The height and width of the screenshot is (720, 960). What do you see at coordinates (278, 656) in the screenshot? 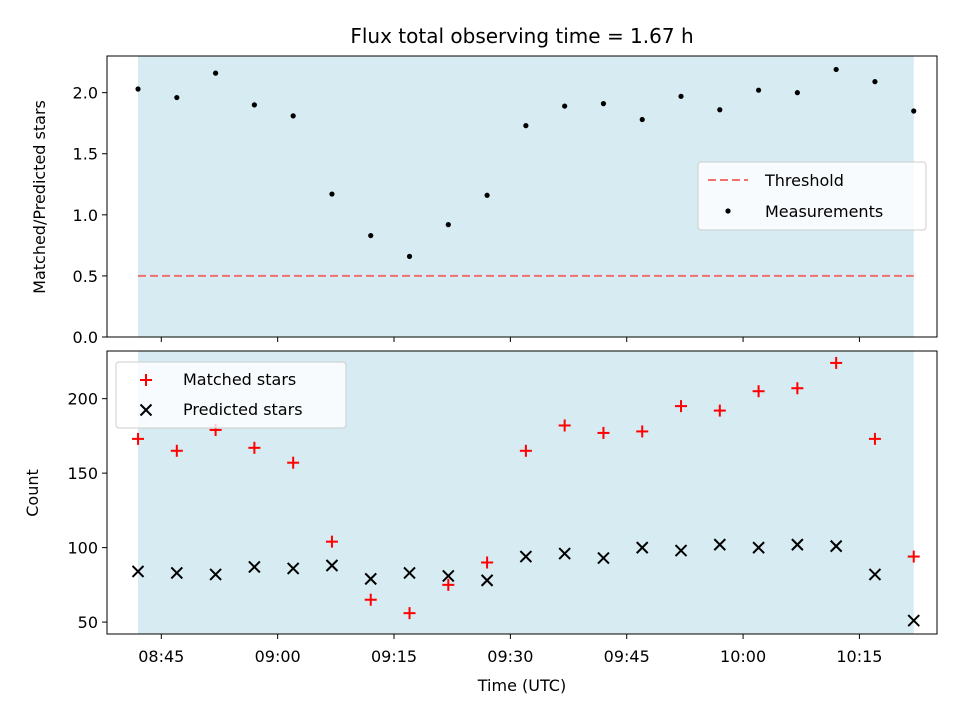
I see `x-tick-label: 09:00` at bounding box center [278, 656].